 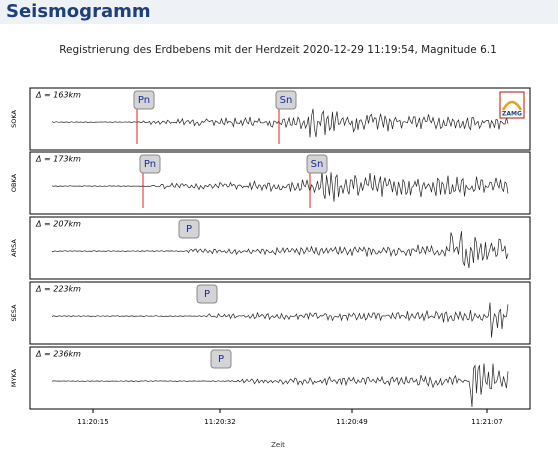 What do you see at coordinates (58, 159) in the screenshot?
I see `distance-label: Δ = 173km` at bounding box center [58, 159].